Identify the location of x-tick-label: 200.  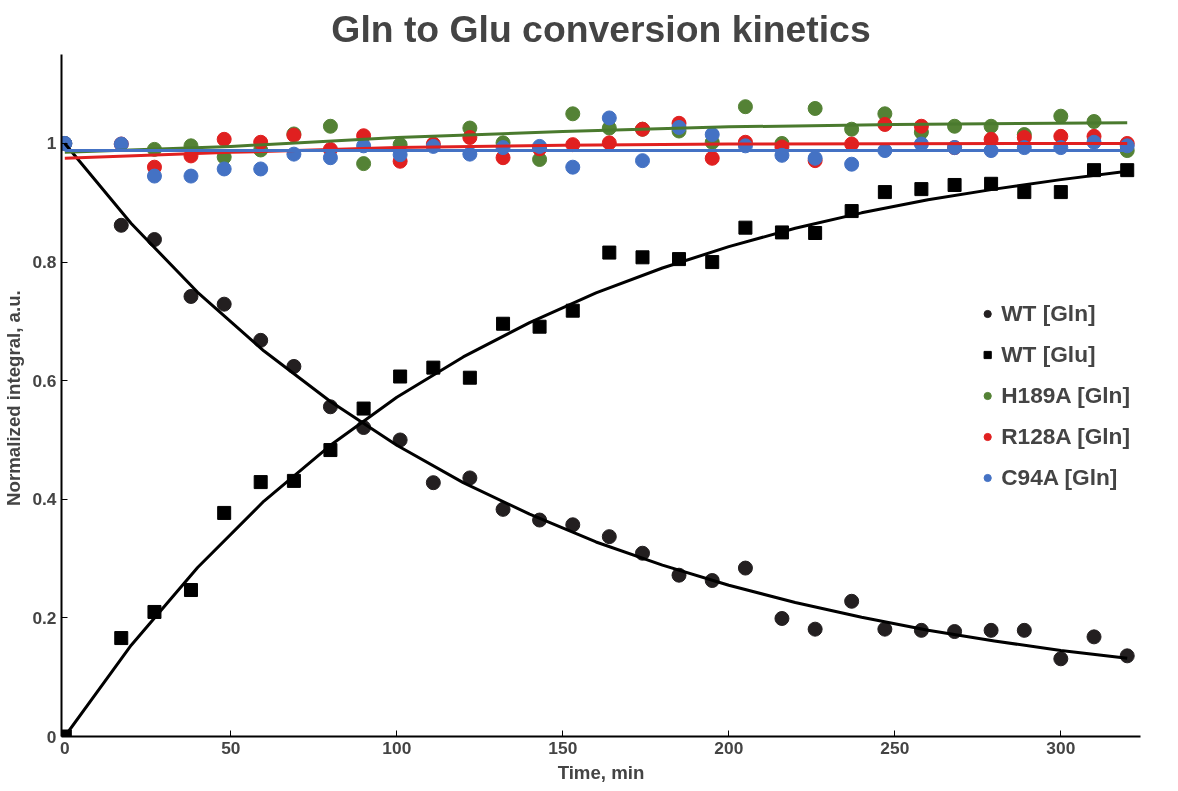
(729, 747).